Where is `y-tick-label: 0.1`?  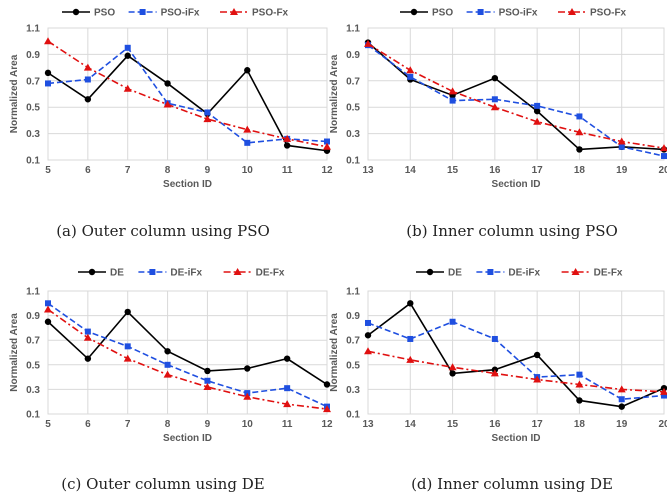 y-tick-label: 0.1 is located at coordinates (353, 415).